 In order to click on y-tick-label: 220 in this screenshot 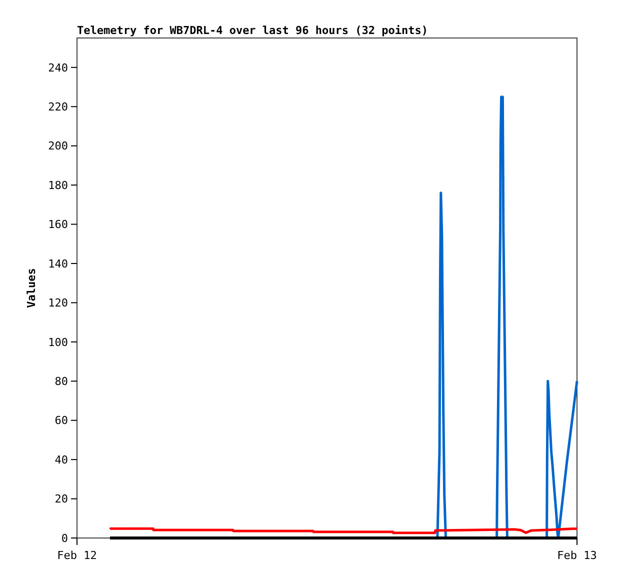, I will do `click(58, 107)`.